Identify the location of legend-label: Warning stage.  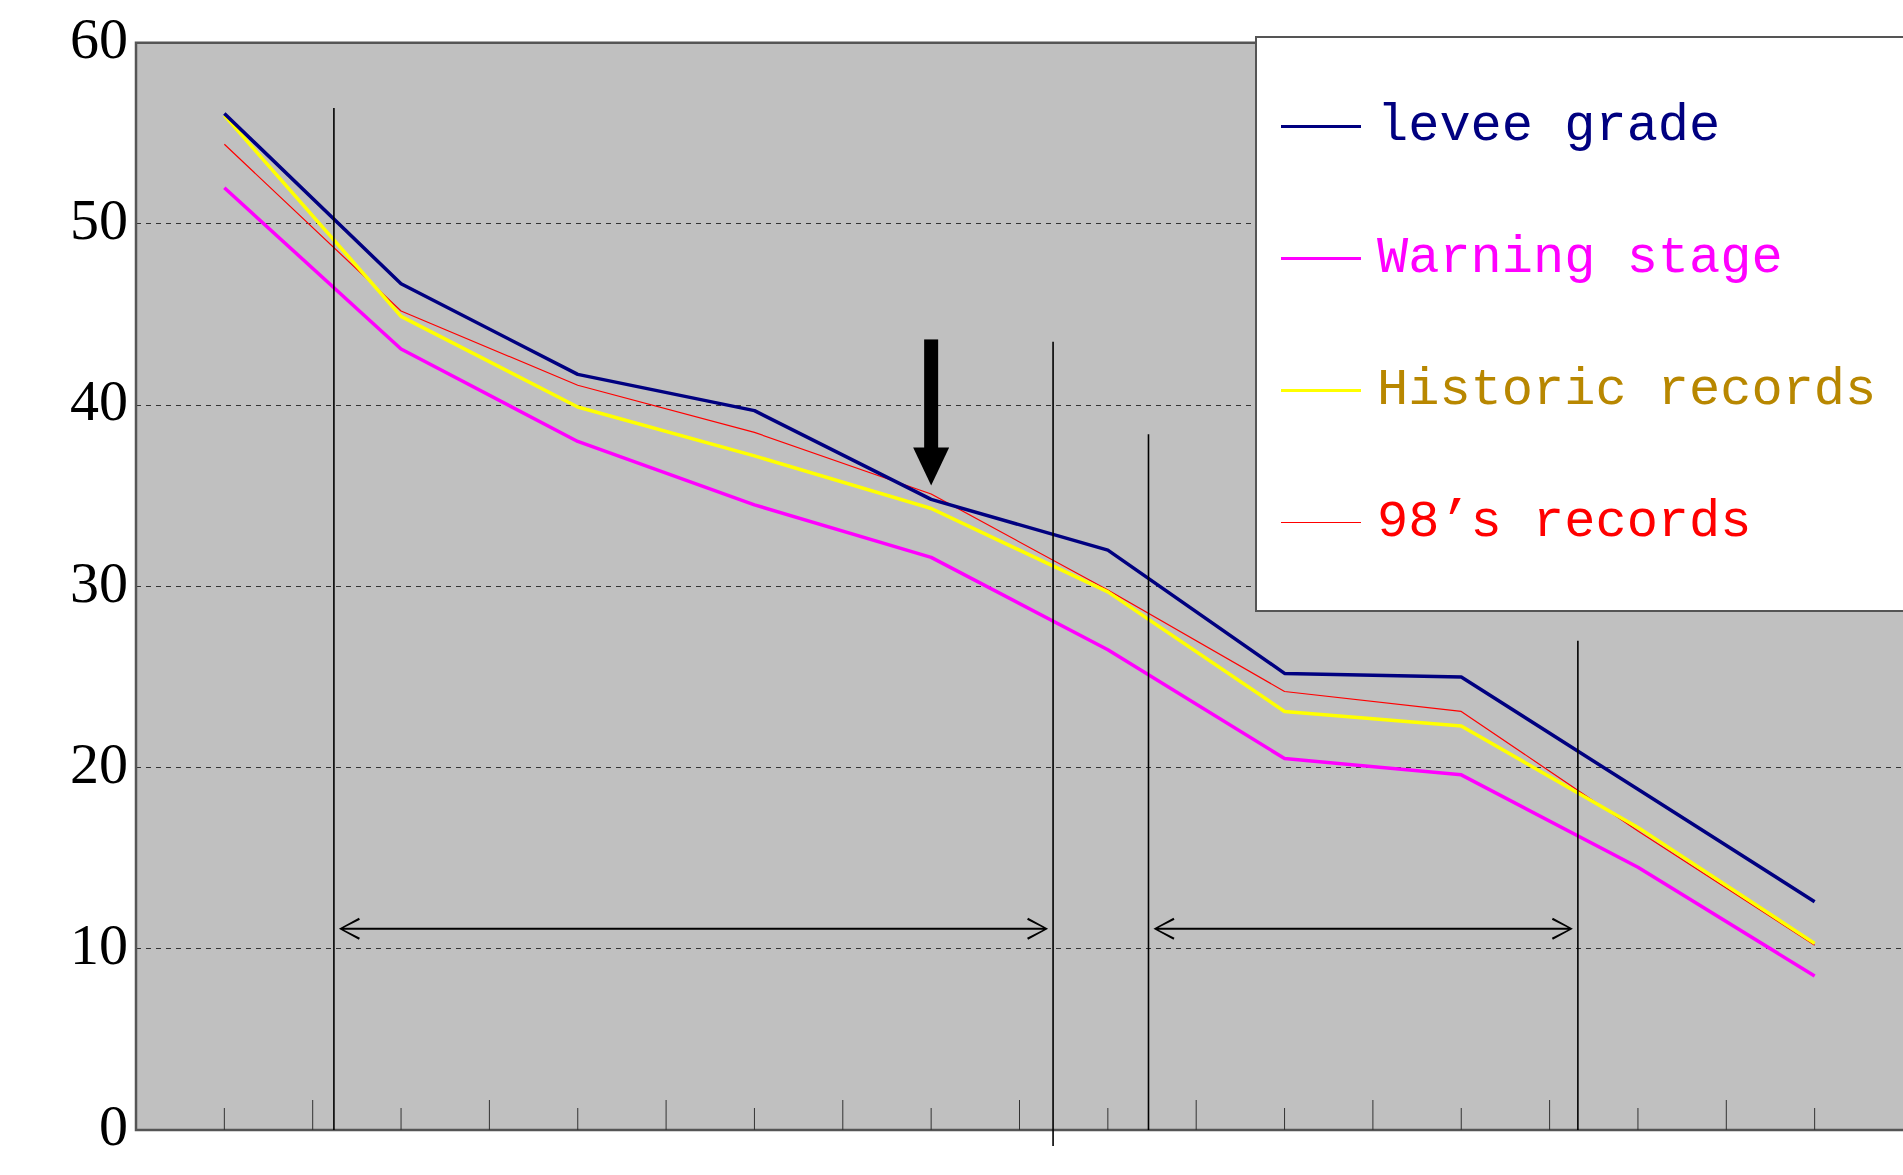
(1580, 258).